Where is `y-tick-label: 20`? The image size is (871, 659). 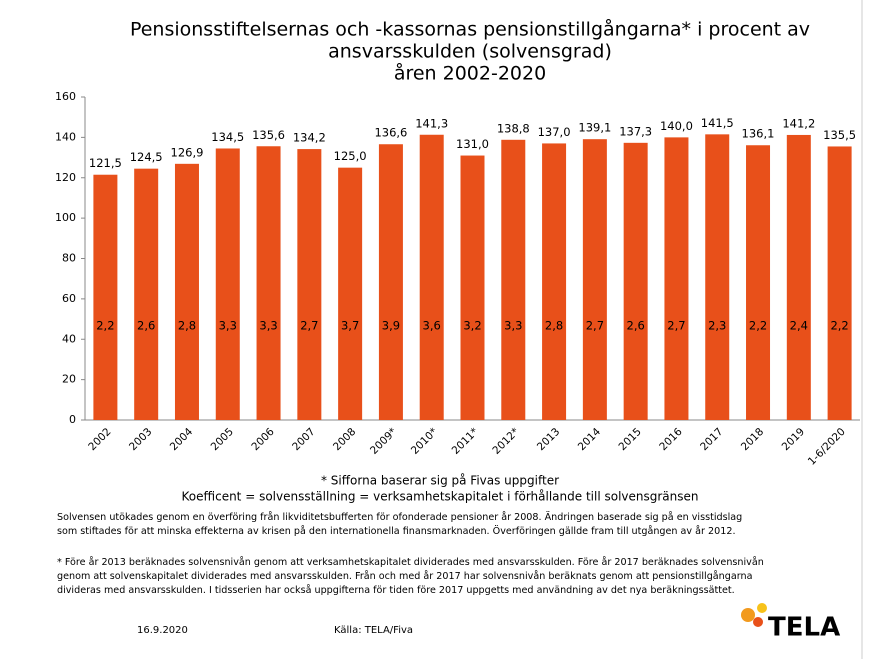 y-tick-label: 20 is located at coordinates (69, 379).